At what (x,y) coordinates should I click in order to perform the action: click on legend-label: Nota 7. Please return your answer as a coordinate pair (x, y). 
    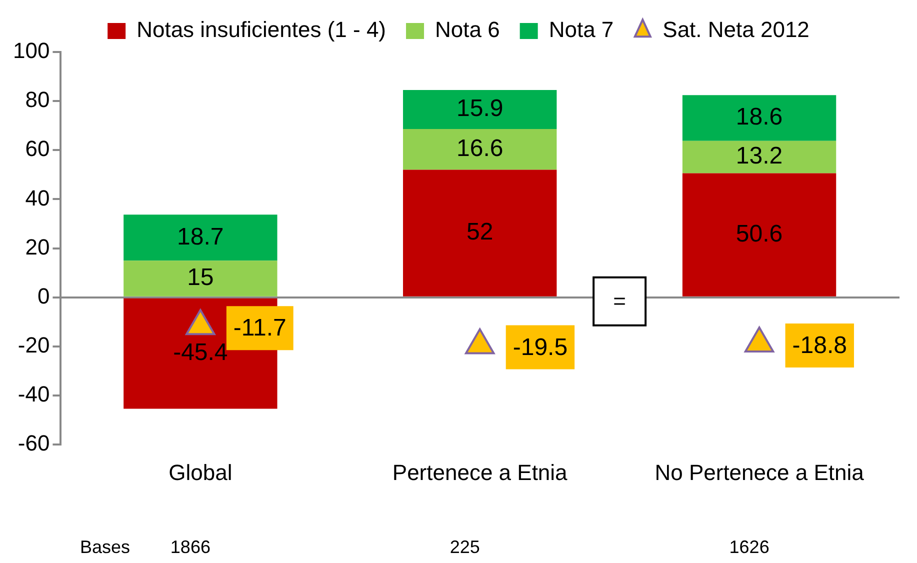
    Looking at the image, I should click on (581, 29).